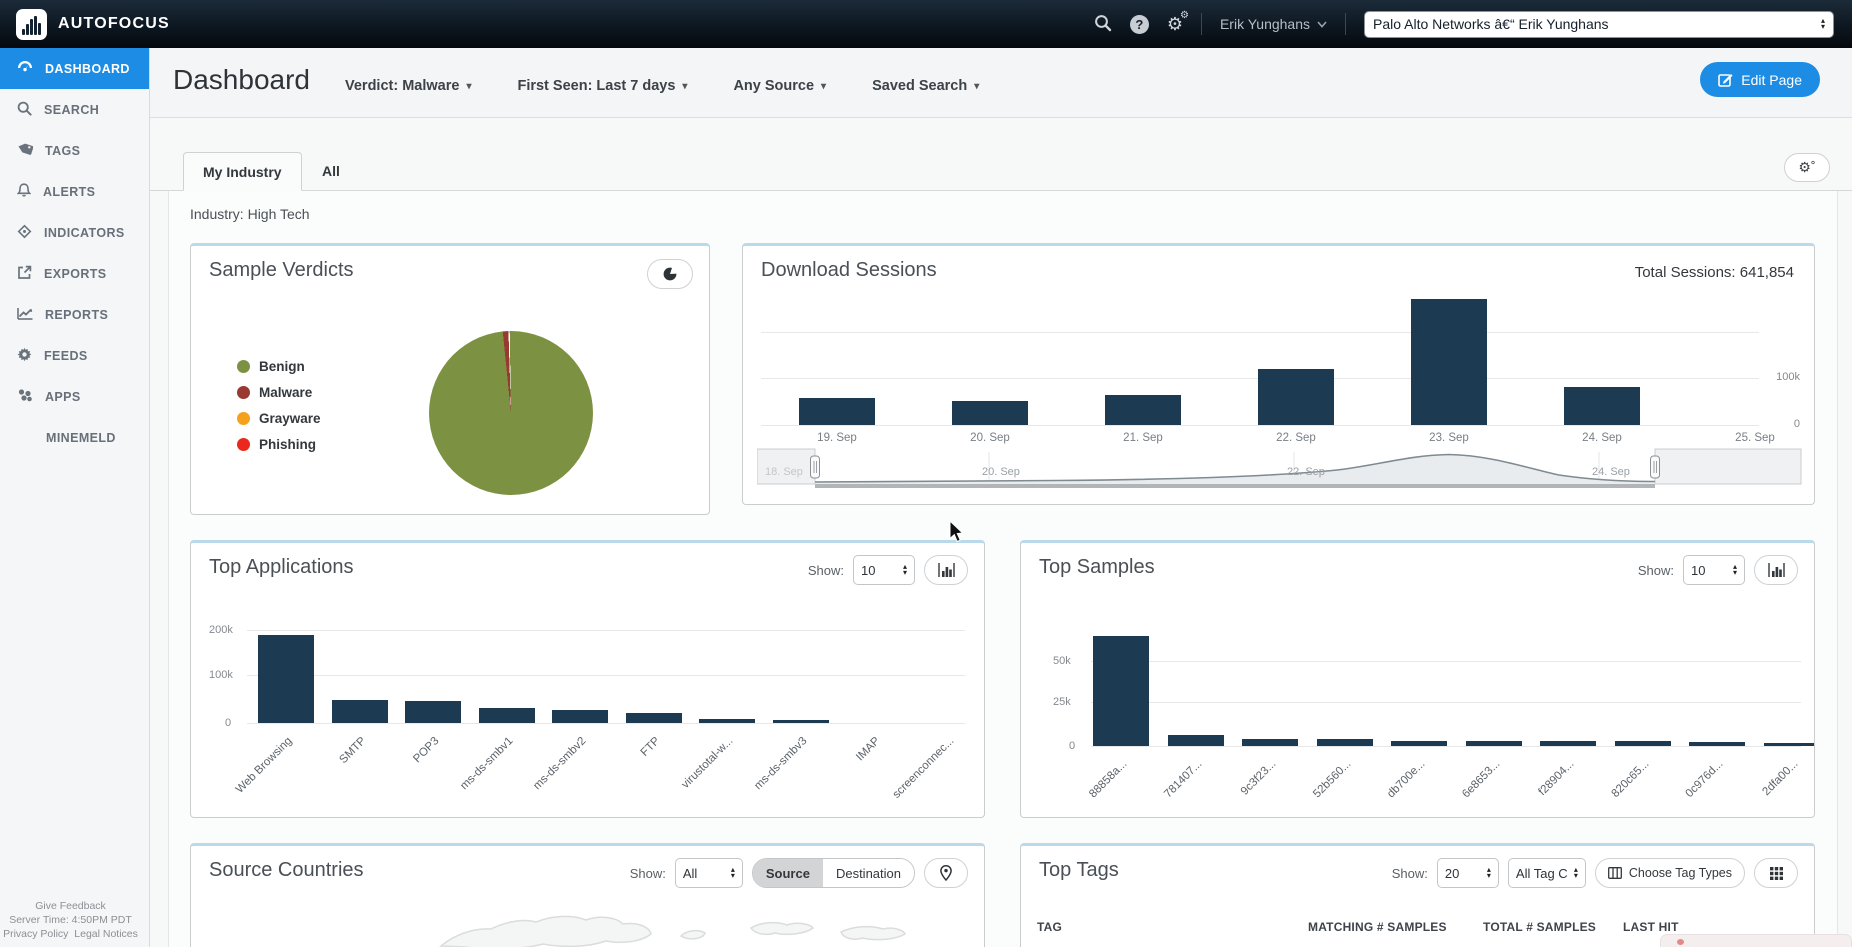  What do you see at coordinates (815, 467) in the screenshot?
I see `brush-handle-left` at bounding box center [815, 467].